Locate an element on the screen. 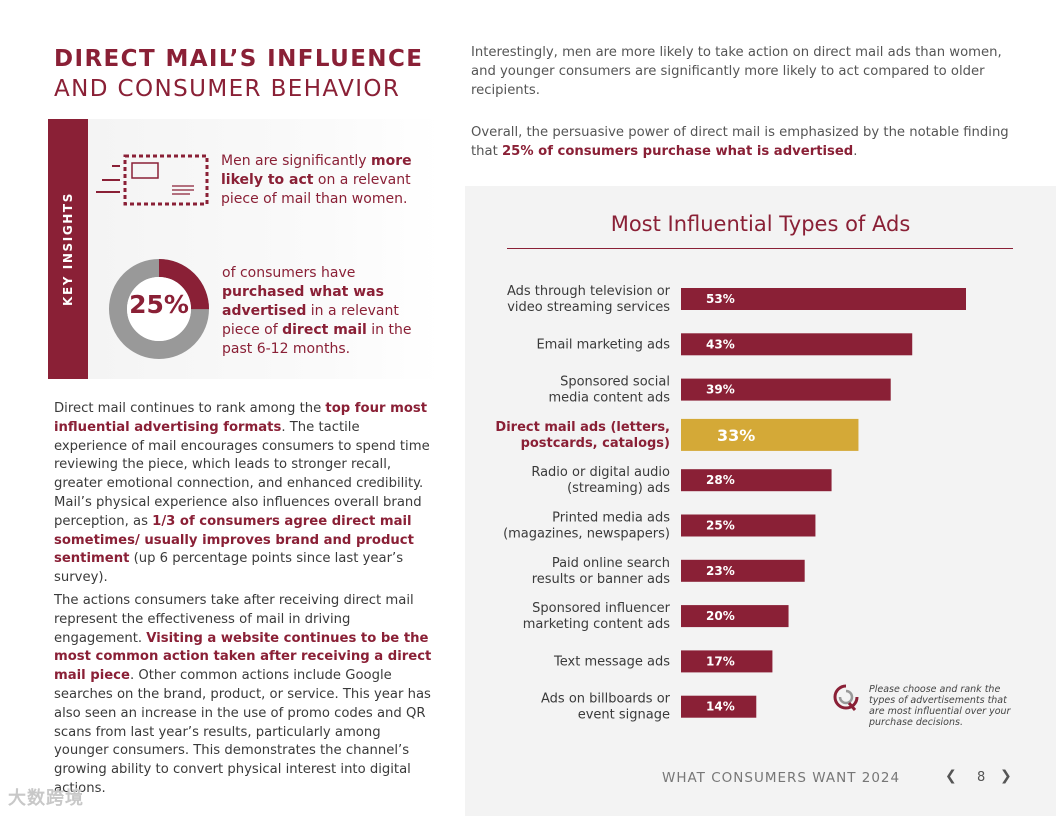 This screenshot has height=816, width=1056. page-number: 8 is located at coordinates (981, 777).